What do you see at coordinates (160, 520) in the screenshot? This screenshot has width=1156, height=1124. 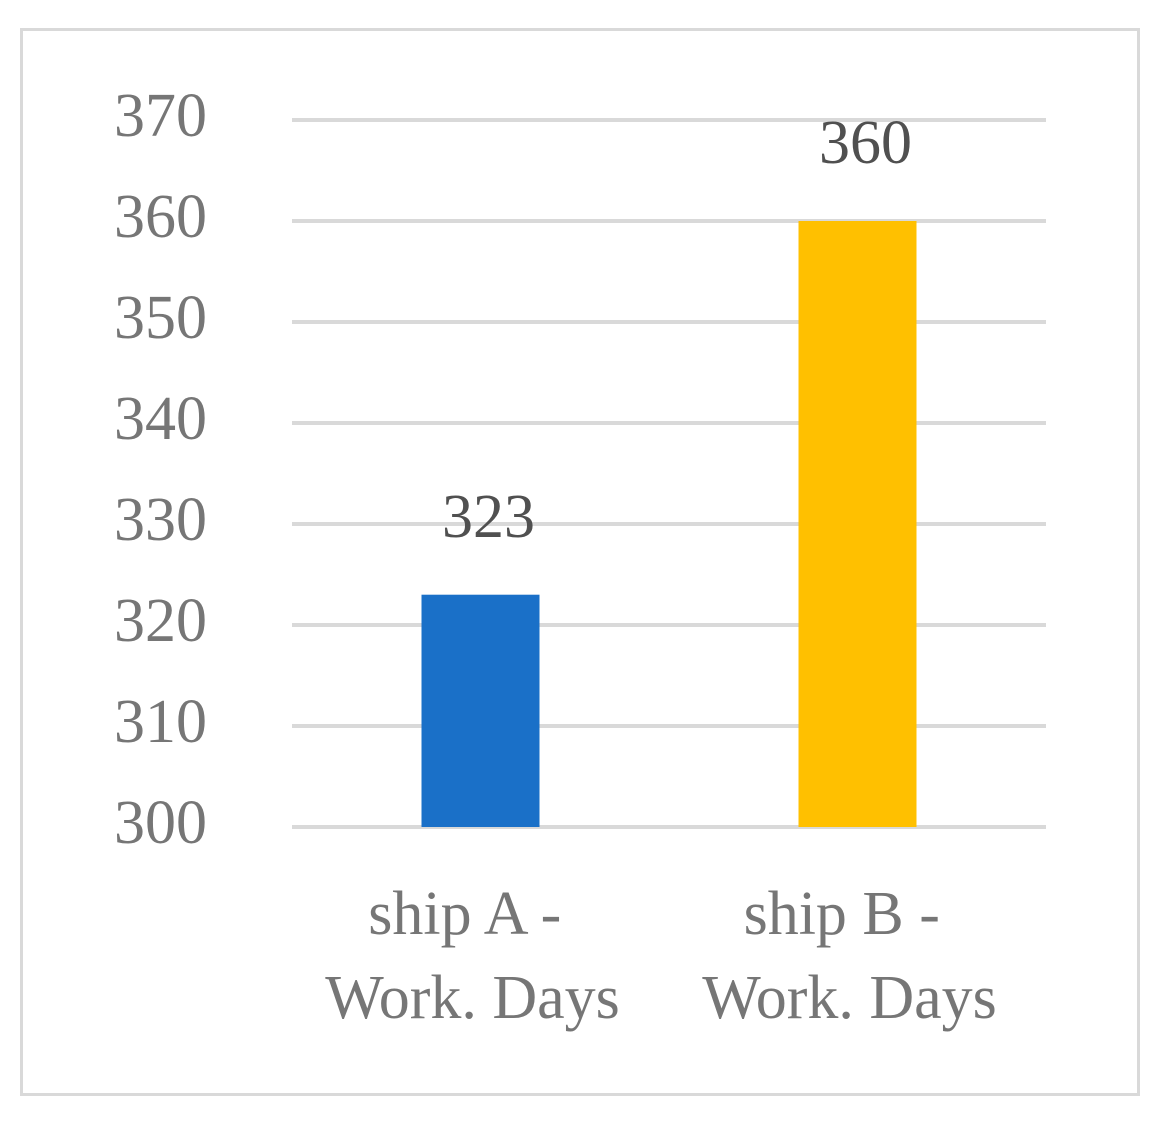 I see `y-tick-label: 330` at bounding box center [160, 520].